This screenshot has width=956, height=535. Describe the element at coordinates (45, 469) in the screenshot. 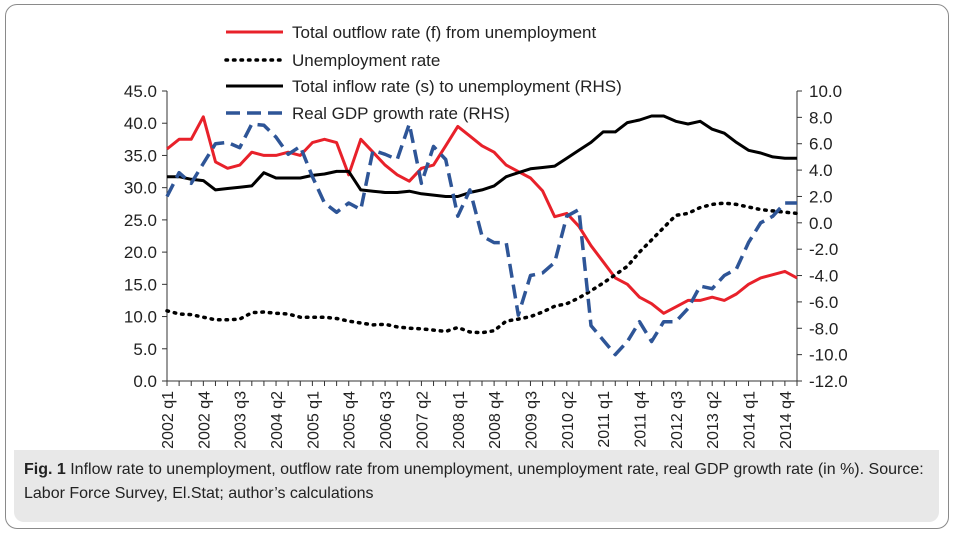

I see `caption-label: Fig. 1` at that location.